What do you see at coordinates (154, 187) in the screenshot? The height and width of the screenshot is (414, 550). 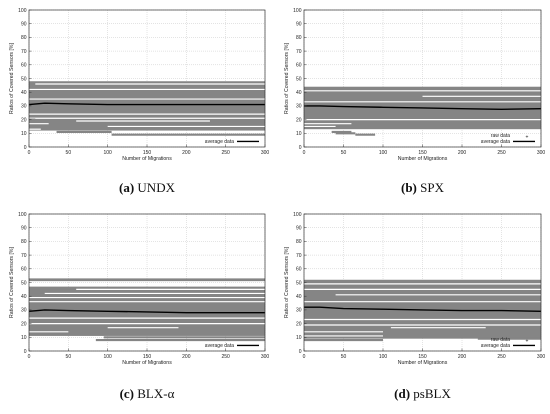 I see `caption-name: UNDX` at bounding box center [154, 187].